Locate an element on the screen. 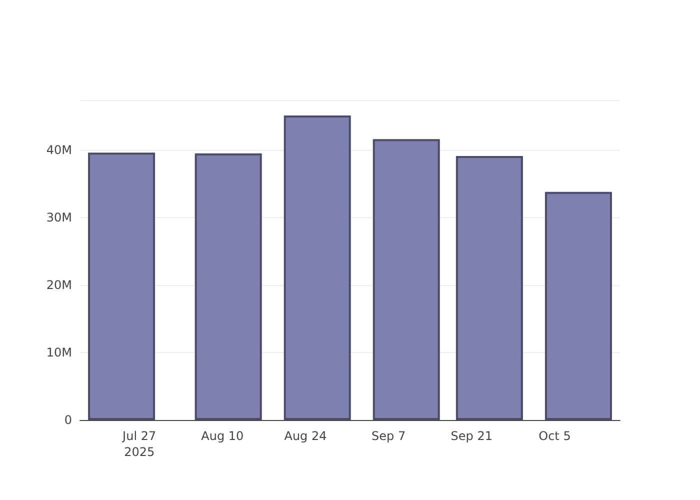 This screenshot has height=500, width=700. x-tick-label: Sep 7 is located at coordinates (389, 436).